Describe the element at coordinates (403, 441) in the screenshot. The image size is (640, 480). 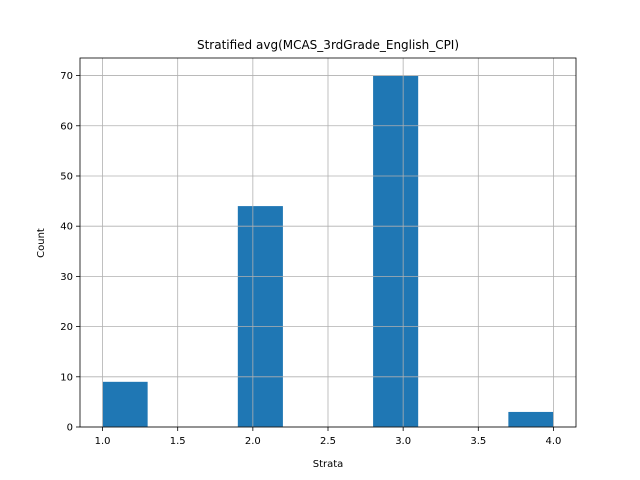
I see `x-tick-label: 3.0` at that location.